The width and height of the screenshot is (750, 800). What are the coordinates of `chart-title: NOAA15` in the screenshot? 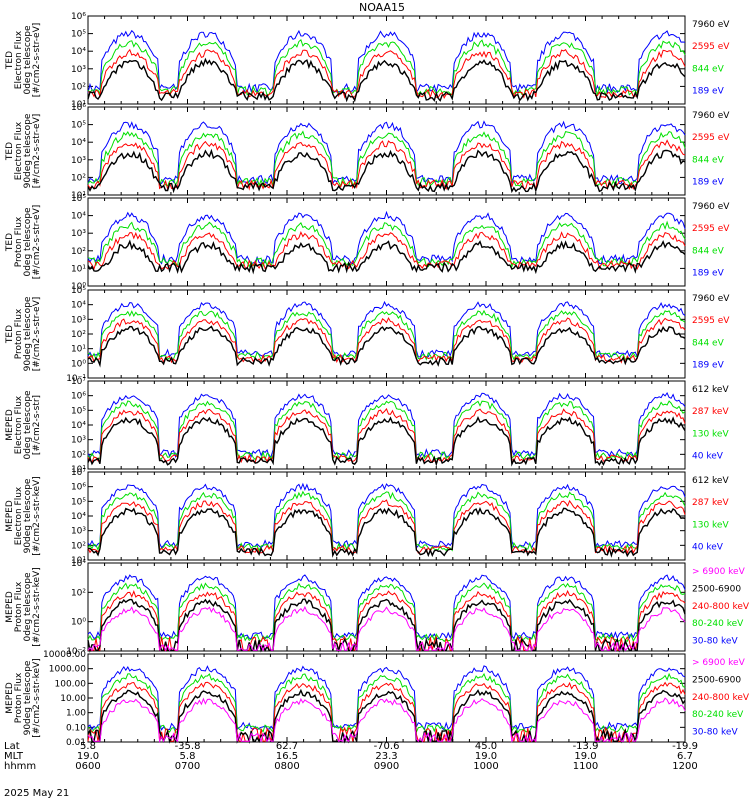 It's located at (382, 7).